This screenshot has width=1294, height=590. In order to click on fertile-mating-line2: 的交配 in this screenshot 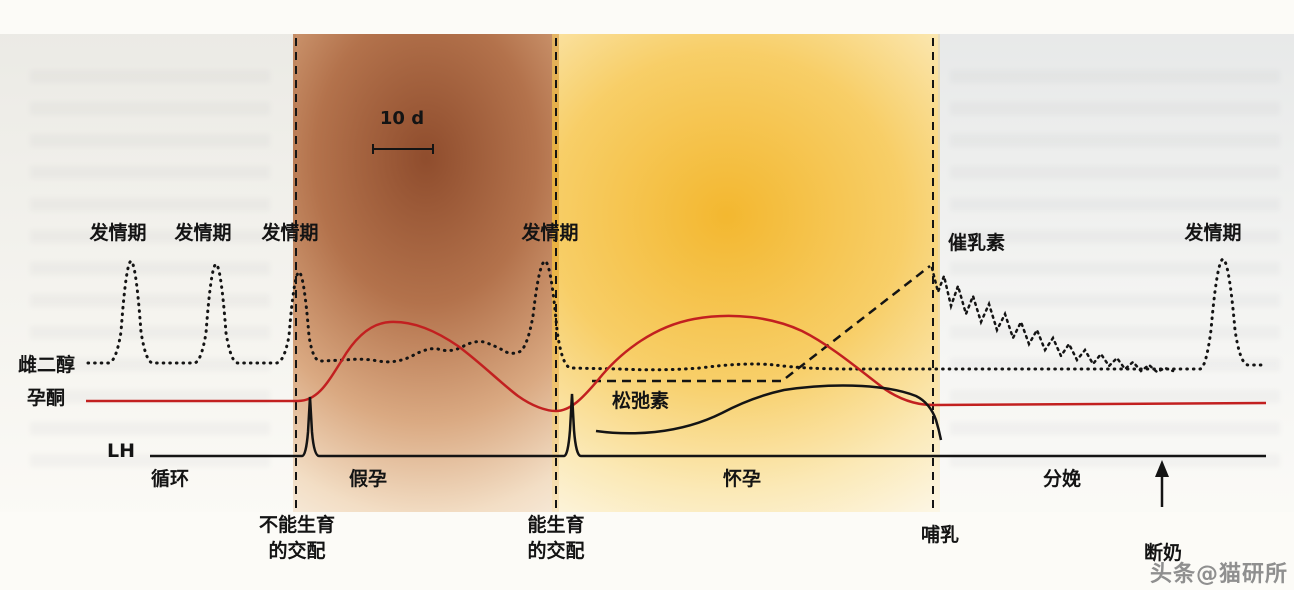, I will do `click(556, 551)`.